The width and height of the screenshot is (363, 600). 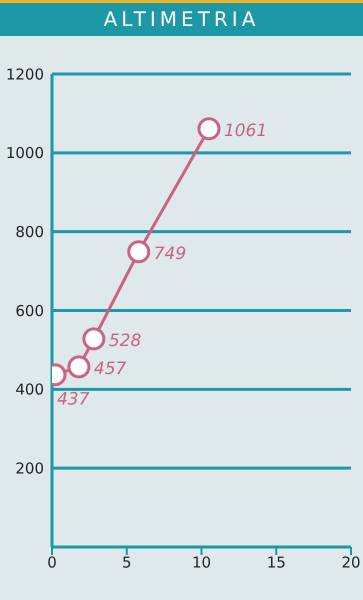 I want to click on x-tick-label: 20, so click(x=351, y=563).